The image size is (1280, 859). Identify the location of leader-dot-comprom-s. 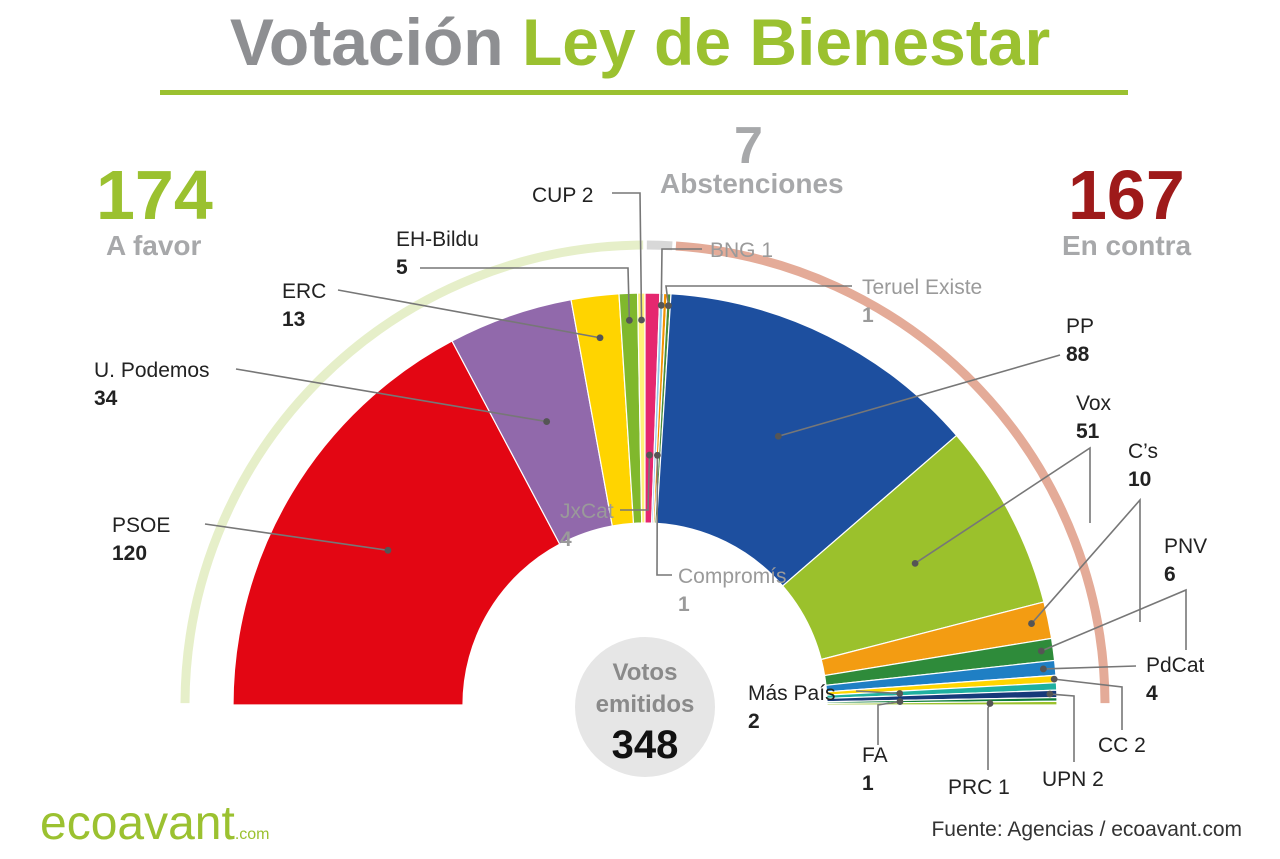
(657, 455).